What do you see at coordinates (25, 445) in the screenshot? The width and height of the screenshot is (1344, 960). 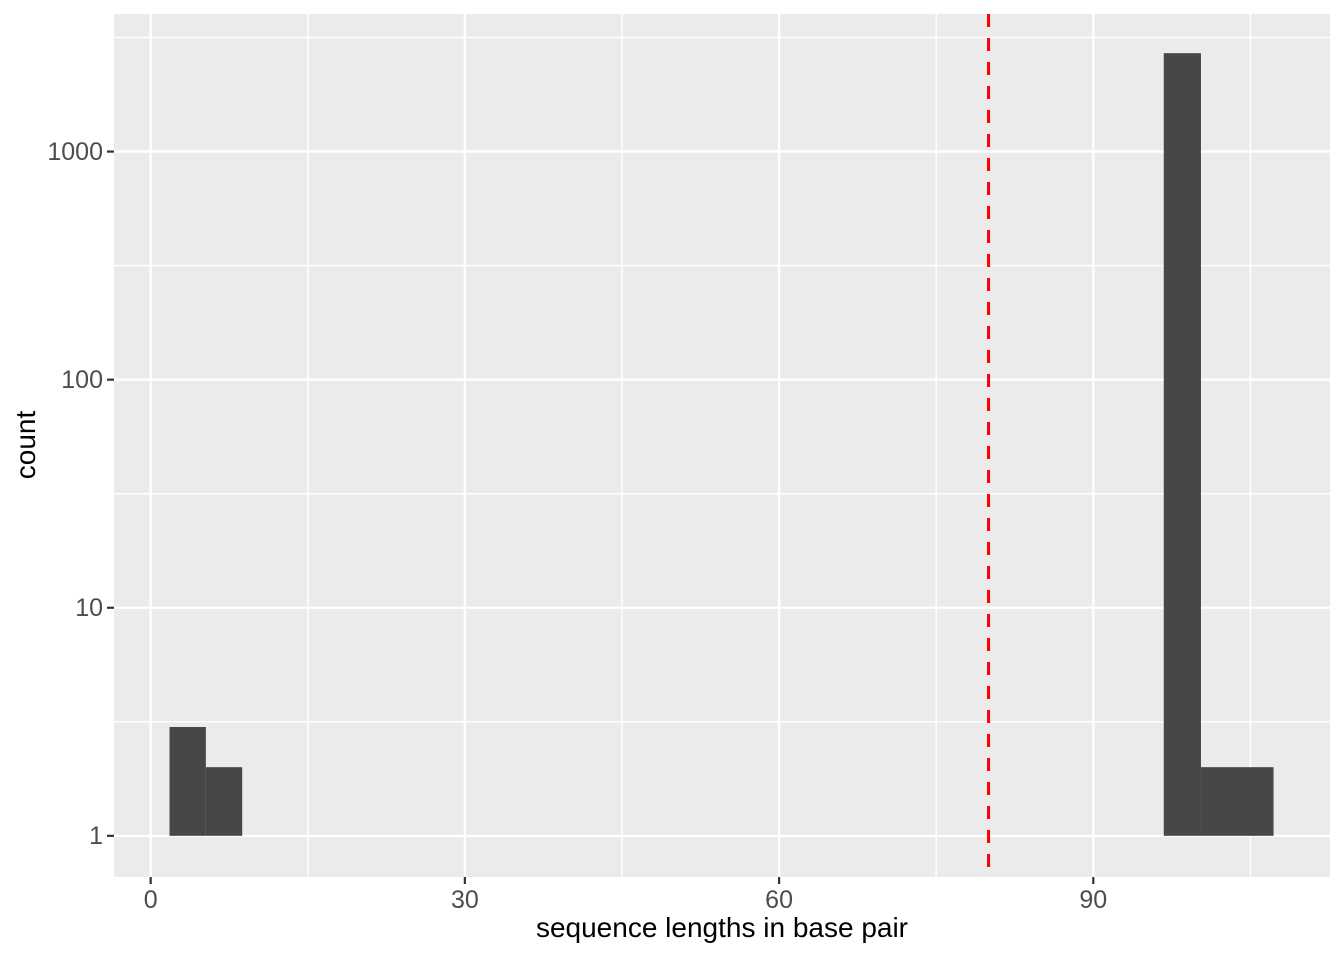 I see `y-axis-title: count` at bounding box center [25, 445].